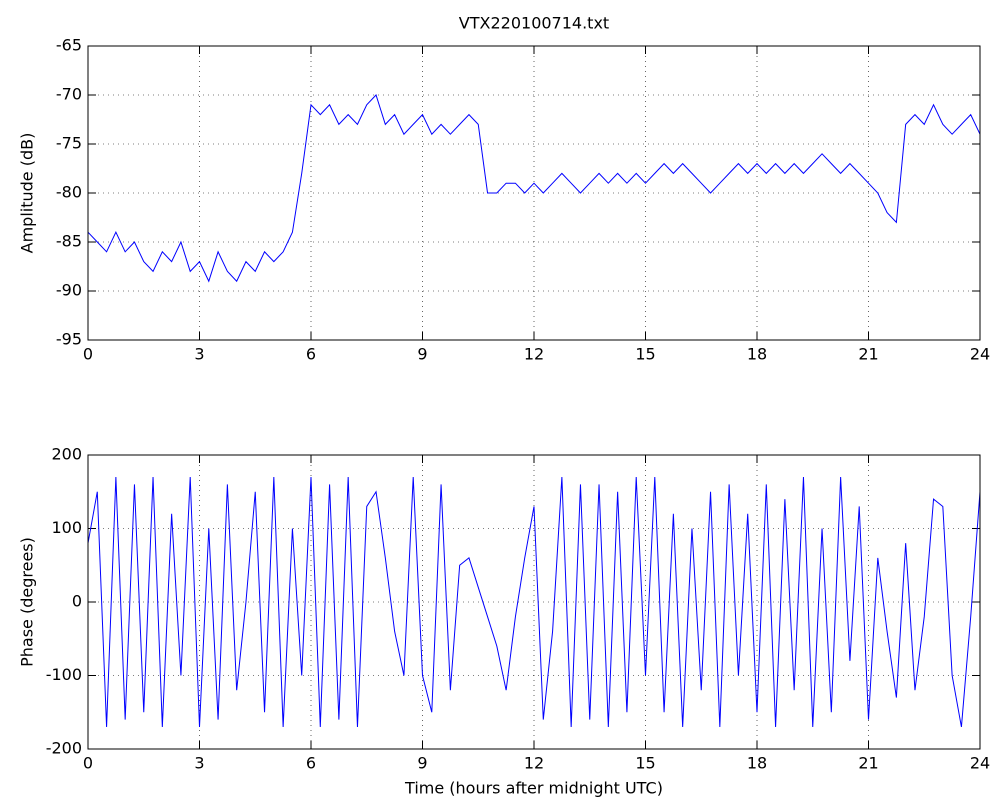 This screenshot has width=998, height=810. I want to click on y-axis-label: Amplitude (dB), so click(27, 193).